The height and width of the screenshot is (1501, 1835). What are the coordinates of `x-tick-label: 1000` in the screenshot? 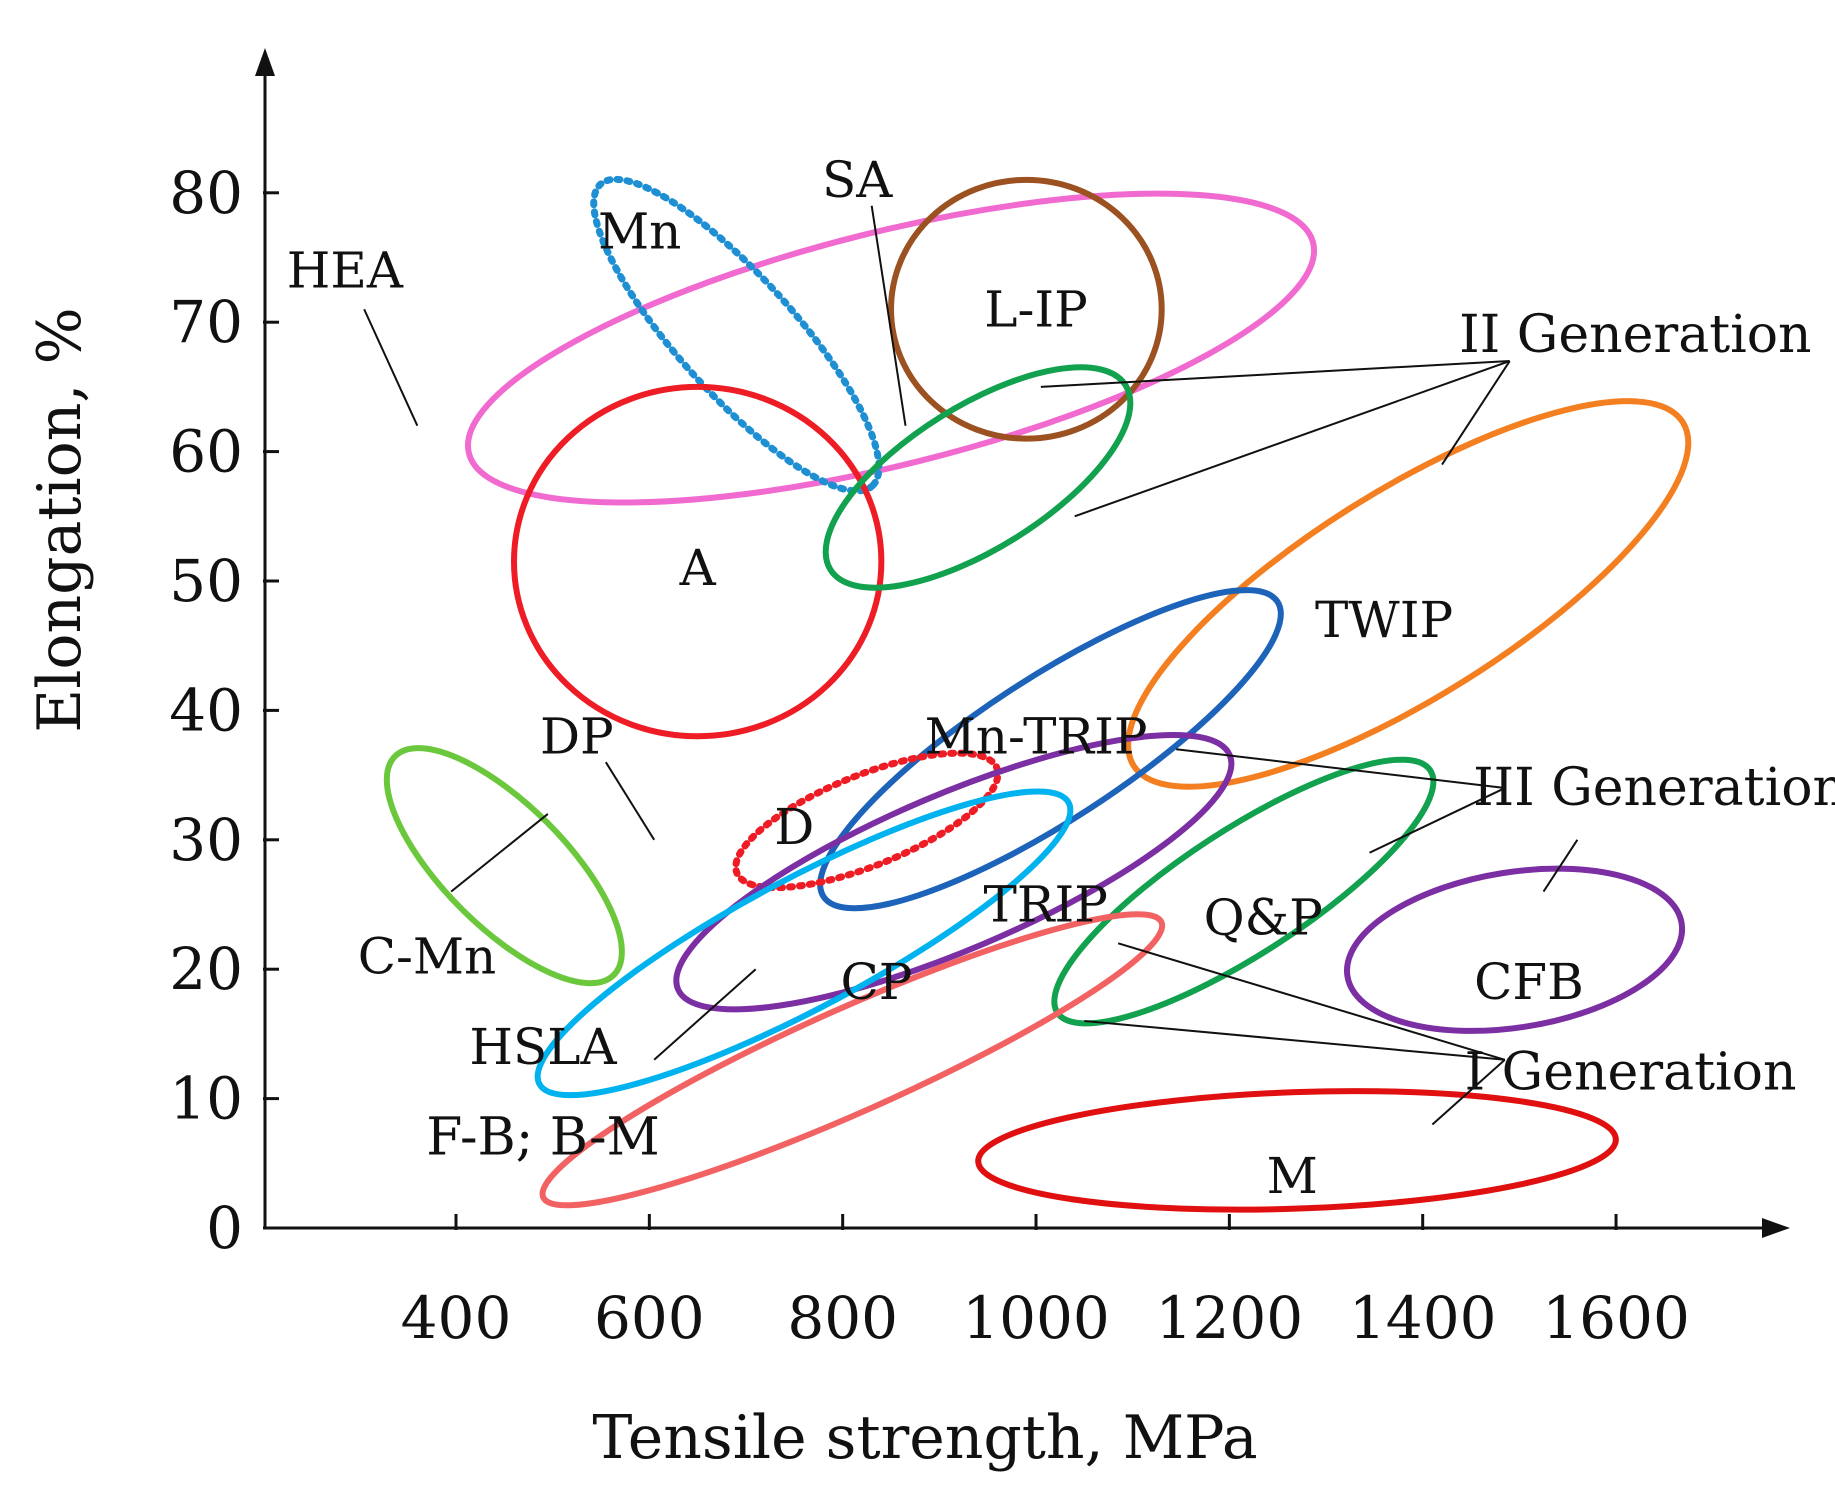 It's located at (1036, 1318).